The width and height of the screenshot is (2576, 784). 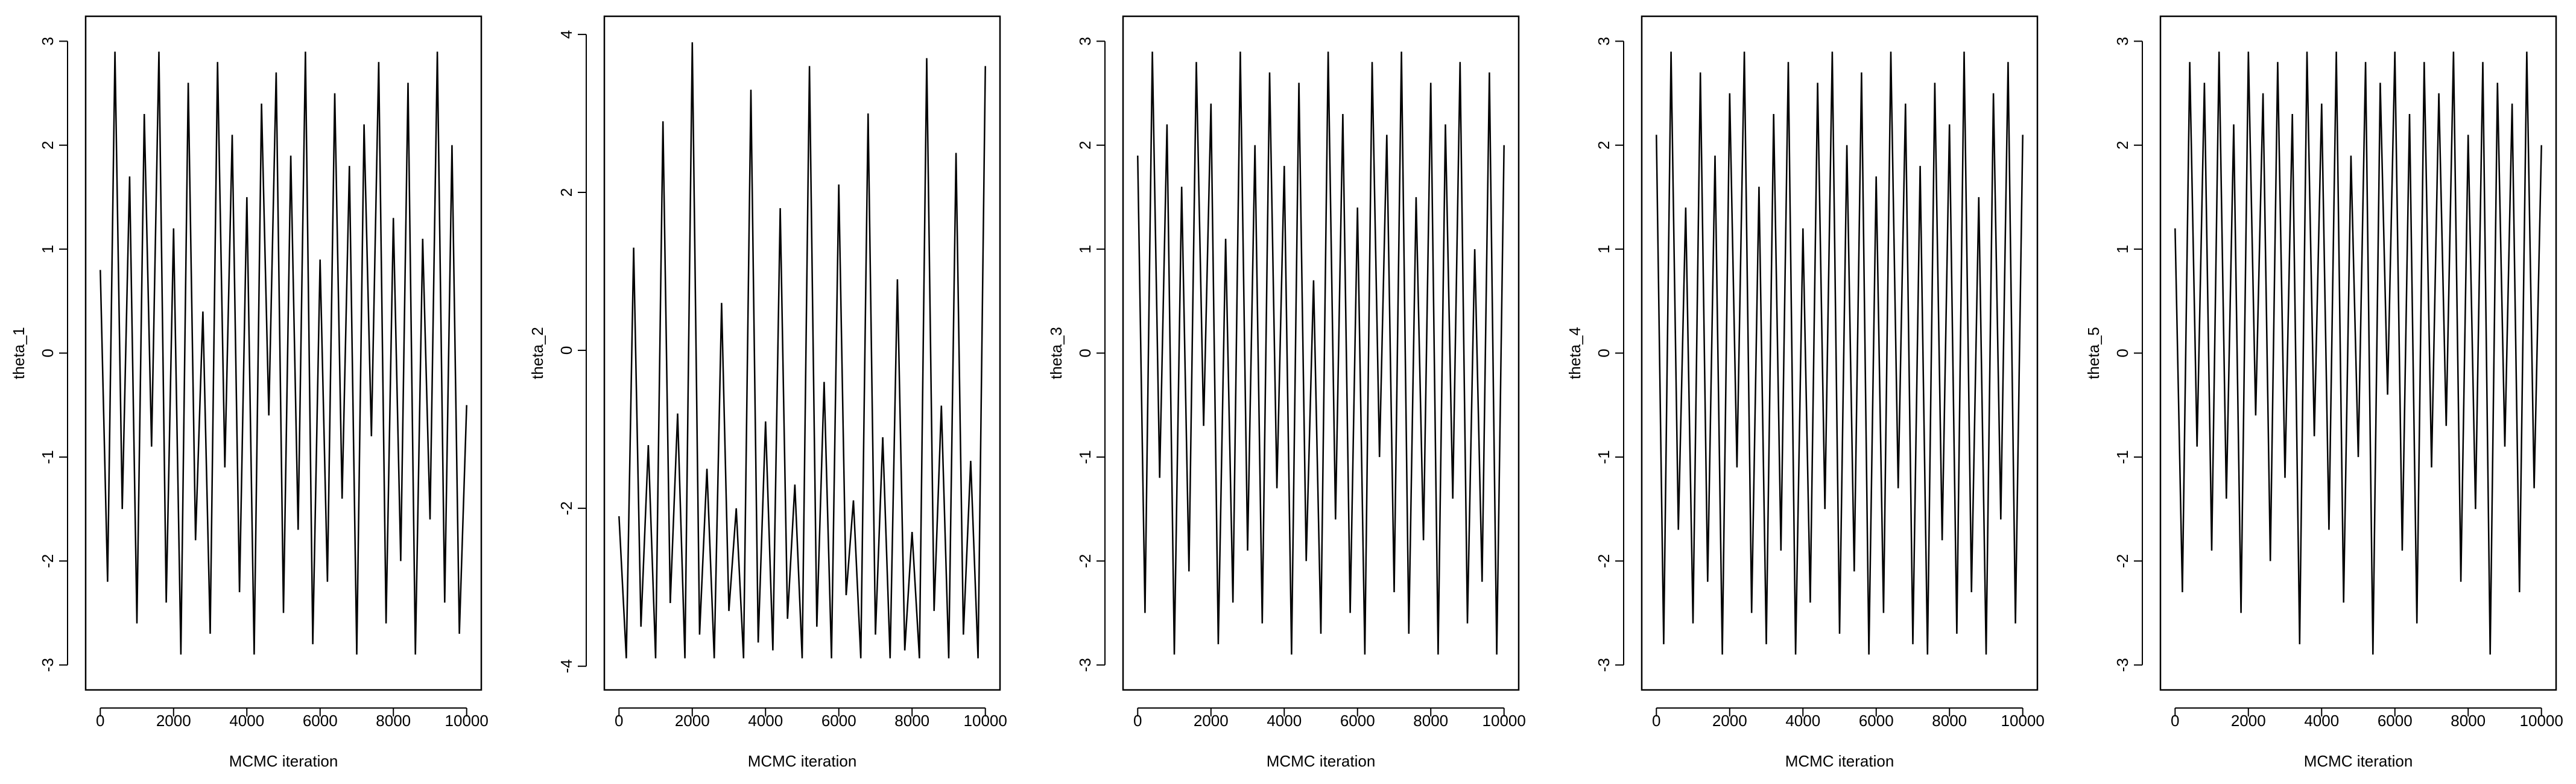 I want to click on y-axis-label: theta_1, so click(x=19, y=353).